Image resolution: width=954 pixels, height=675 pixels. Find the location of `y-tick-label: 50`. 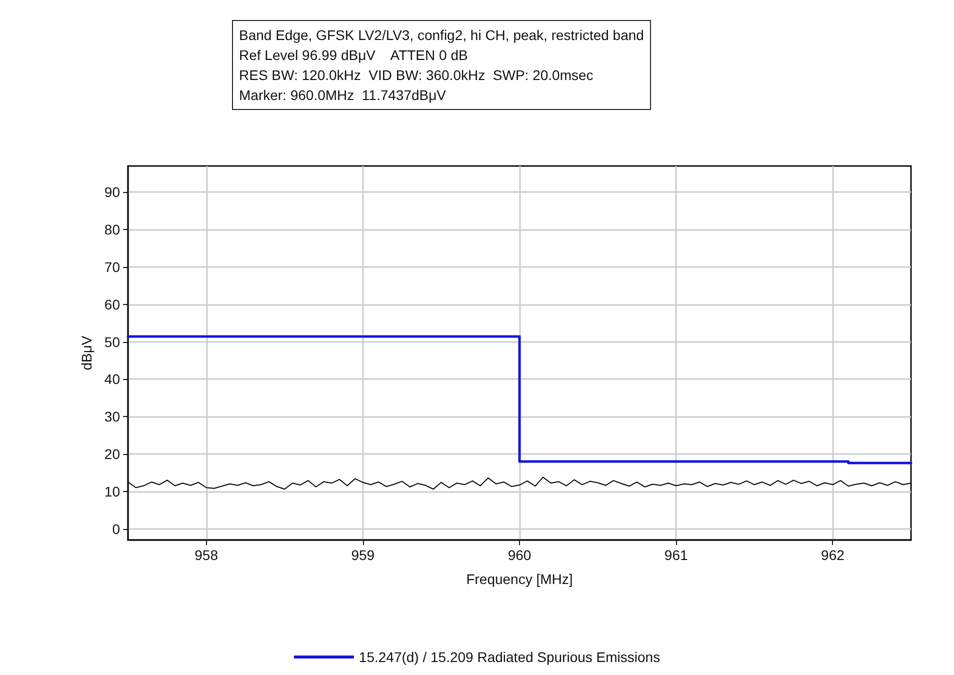

y-tick-label: 50 is located at coordinates (112, 342).